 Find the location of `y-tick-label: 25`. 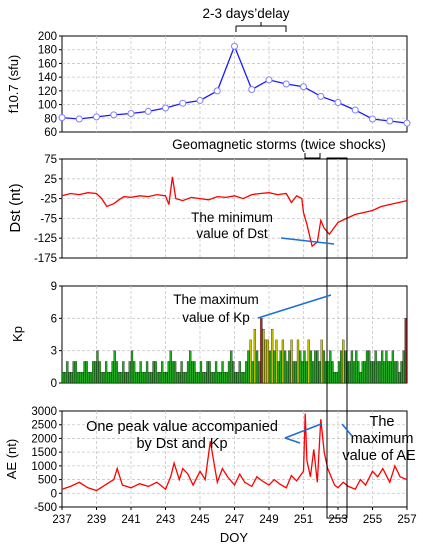

y-tick-label: 25 is located at coordinates (50, 180).